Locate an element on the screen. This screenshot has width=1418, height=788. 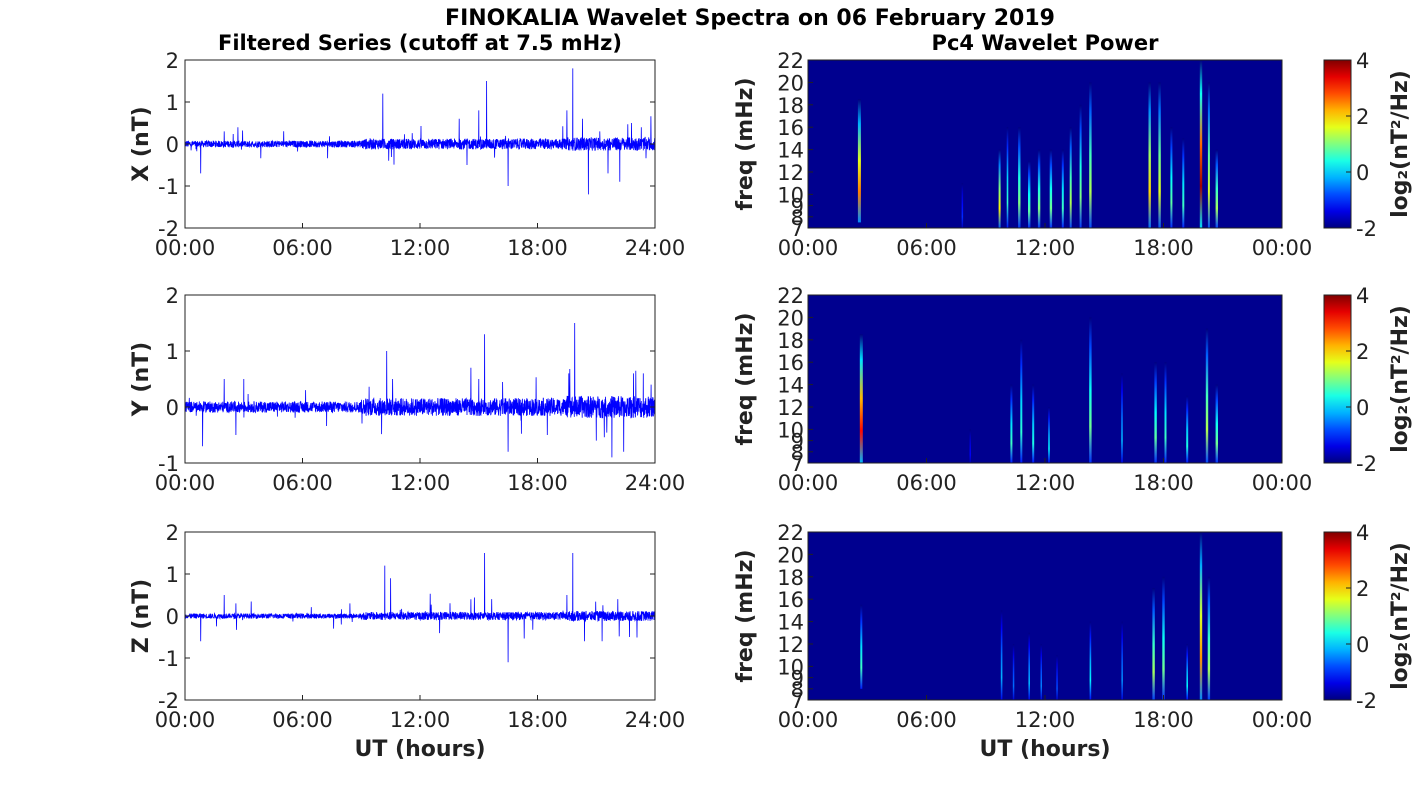
right-column-title: Pc4 Wavelet Power is located at coordinates (1046, 43).